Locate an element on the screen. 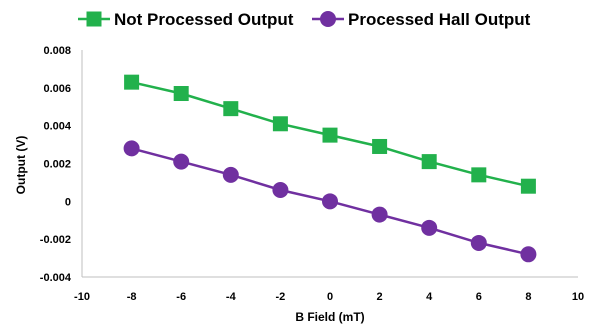  y-tick-label: 0.002 is located at coordinates (57, 165).